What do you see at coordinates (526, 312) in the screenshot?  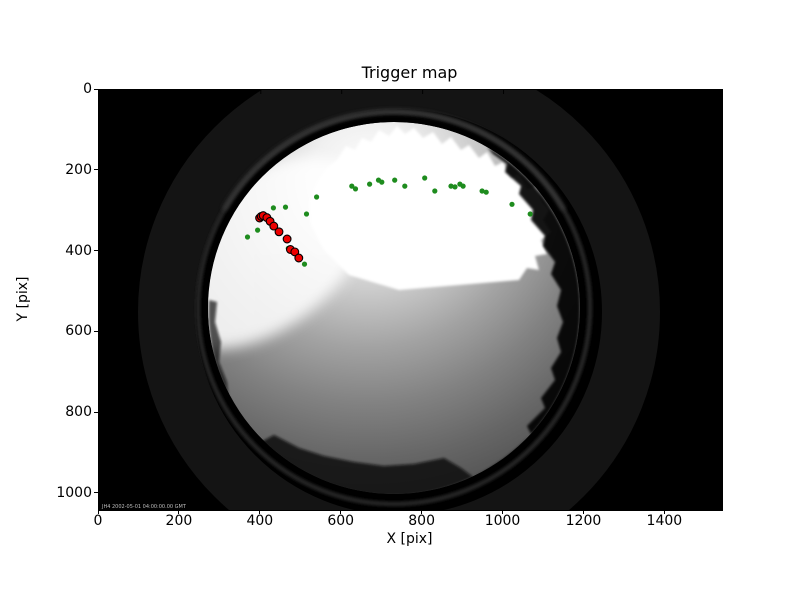 I see `treeline-right` at bounding box center [526, 312].